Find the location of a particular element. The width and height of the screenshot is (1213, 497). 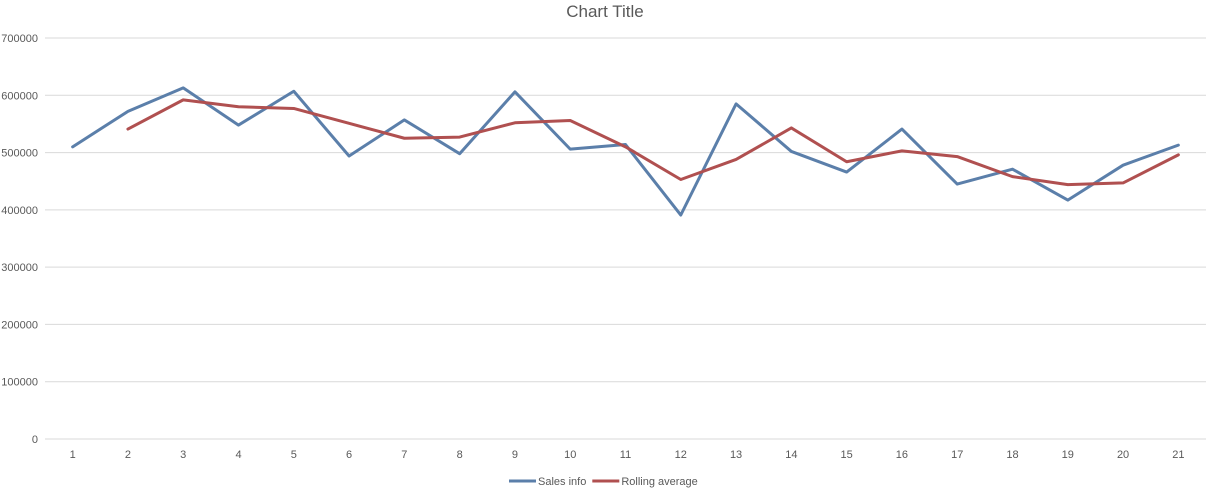

x-tick-label: 19 is located at coordinates (1068, 455).